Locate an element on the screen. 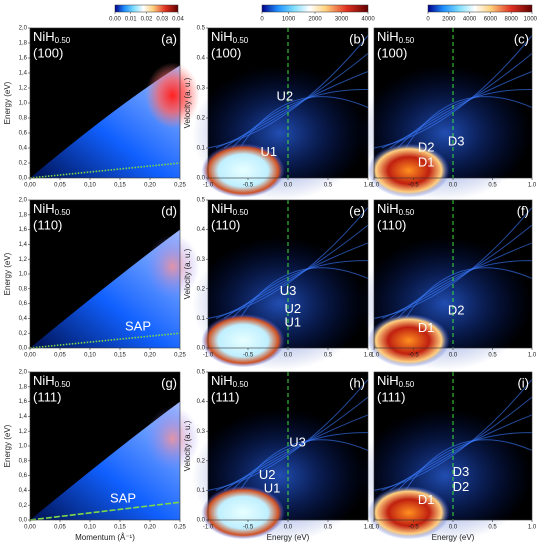 The height and width of the screenshot is (550, 537). y-tick-label: 0,6 is located at coordinates (23, 134).